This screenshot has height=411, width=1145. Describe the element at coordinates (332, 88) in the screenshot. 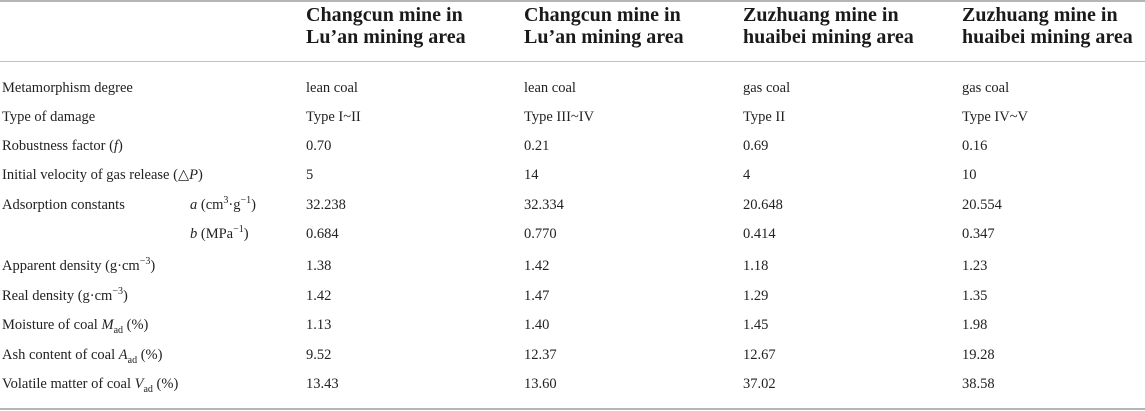

I see `cell-value: lean coal` at that location.